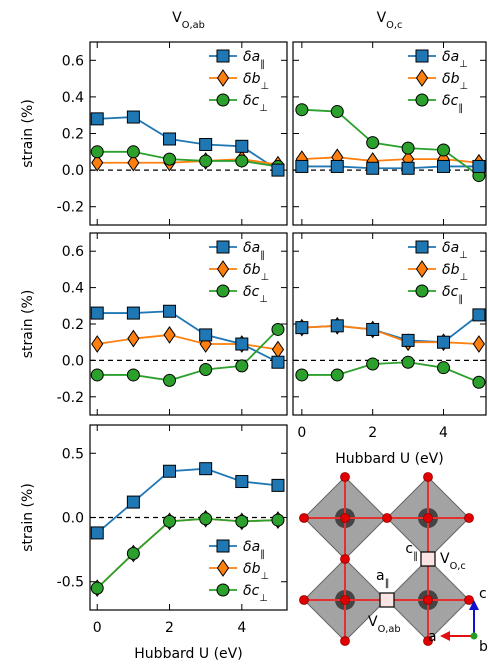 The width and height of the screenshot is (488, 664). Describe the element at coordinates (387, 600) in the screenshot. I see `vacancy-ab` at that location.